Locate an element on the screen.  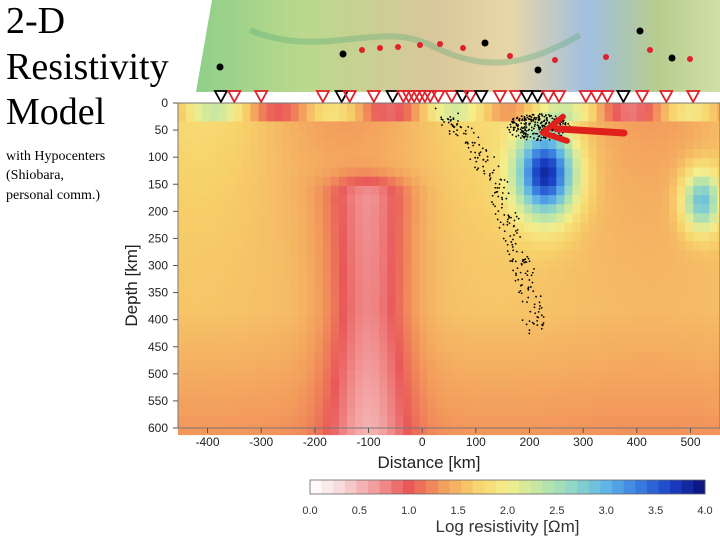
colorbar-swatch is located at coordinates (676, 487).